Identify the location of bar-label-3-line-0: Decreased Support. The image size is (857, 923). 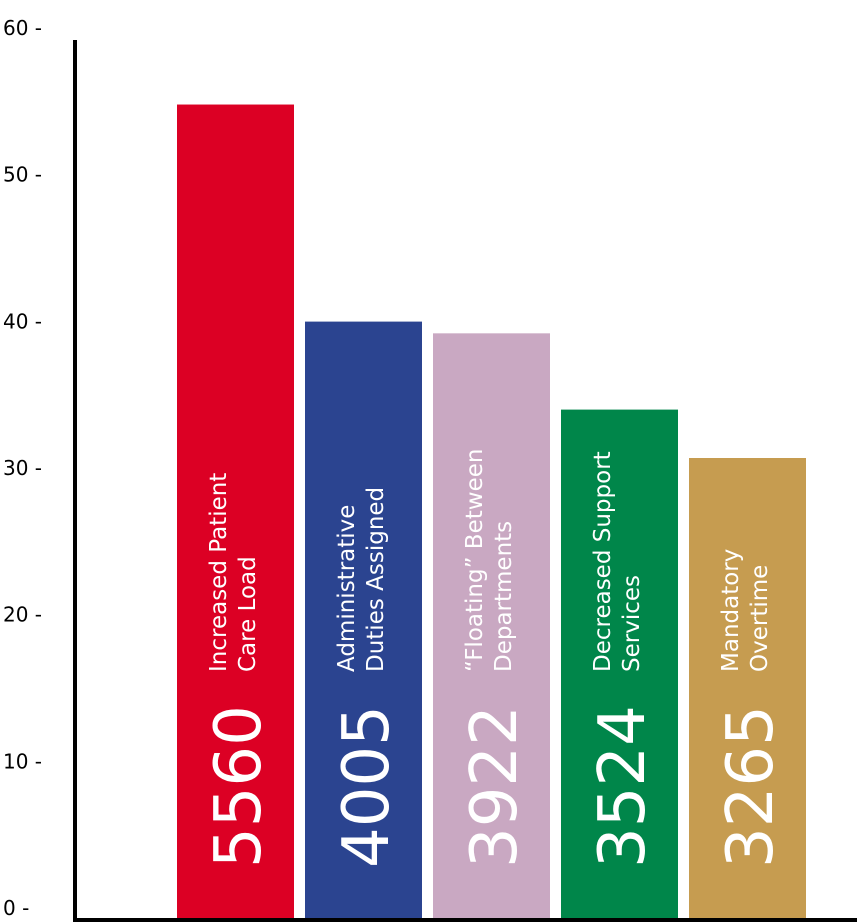
(603, 561).